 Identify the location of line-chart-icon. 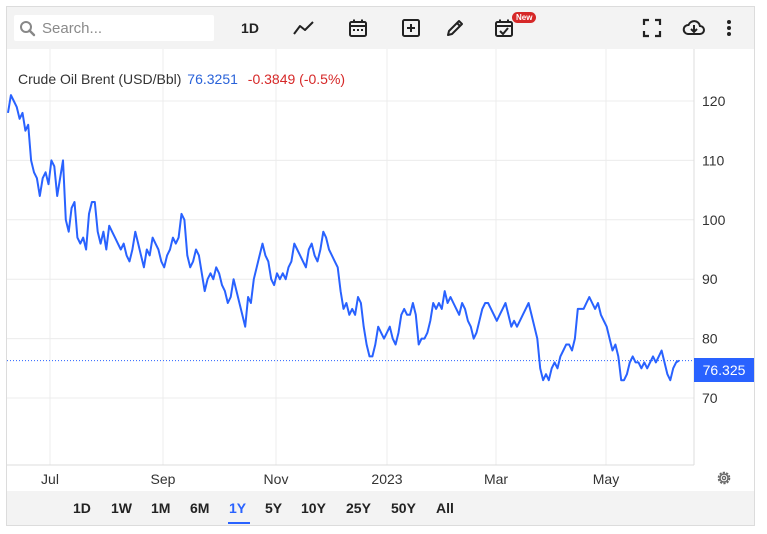
(303, 28).